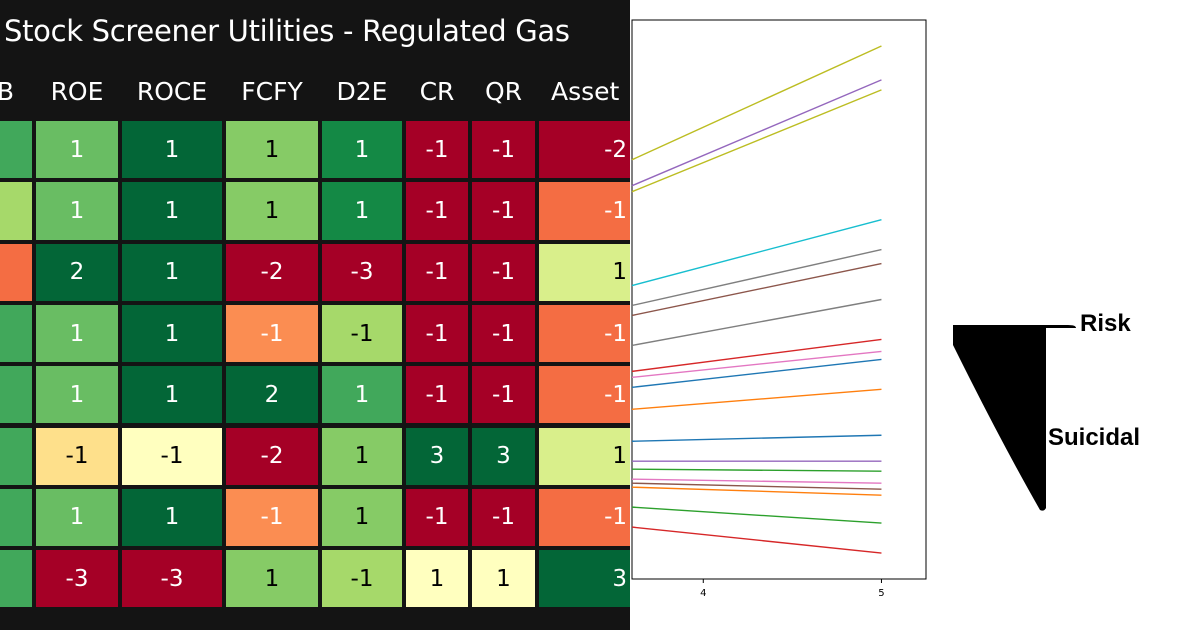  I want to click on x-tick-label: 5, so click(881, 593).